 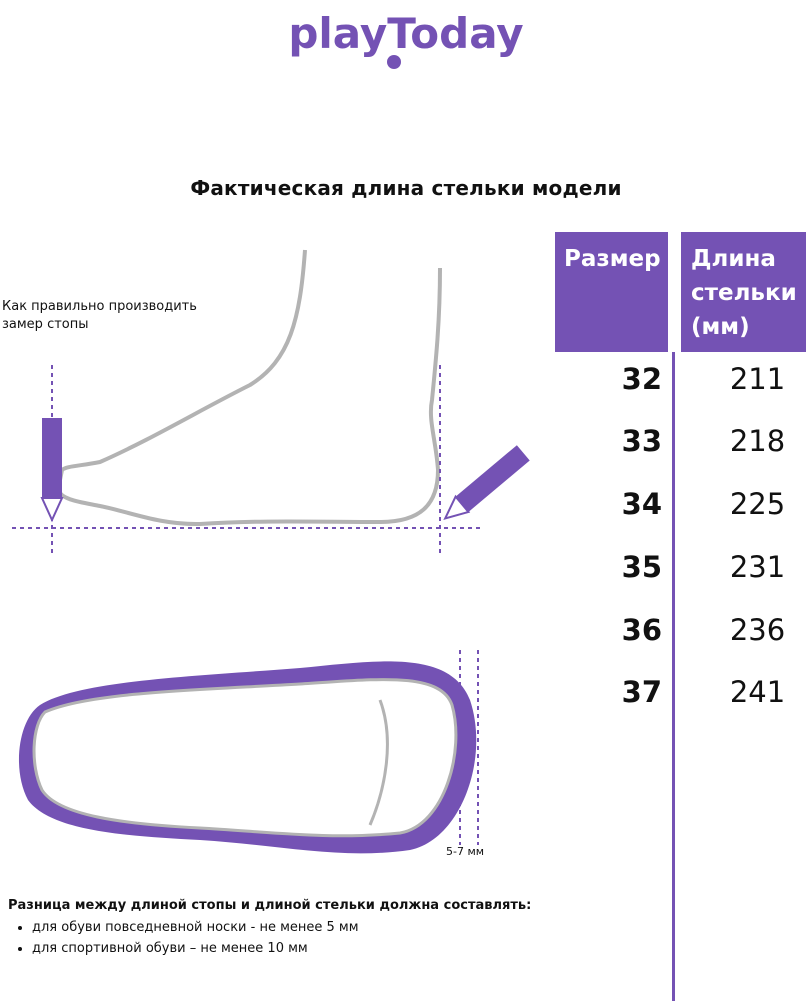 What do you see at coordinates (683, 382) in the screenshot?
I see `table-row: 32 211` at bounding box center [683, 382].